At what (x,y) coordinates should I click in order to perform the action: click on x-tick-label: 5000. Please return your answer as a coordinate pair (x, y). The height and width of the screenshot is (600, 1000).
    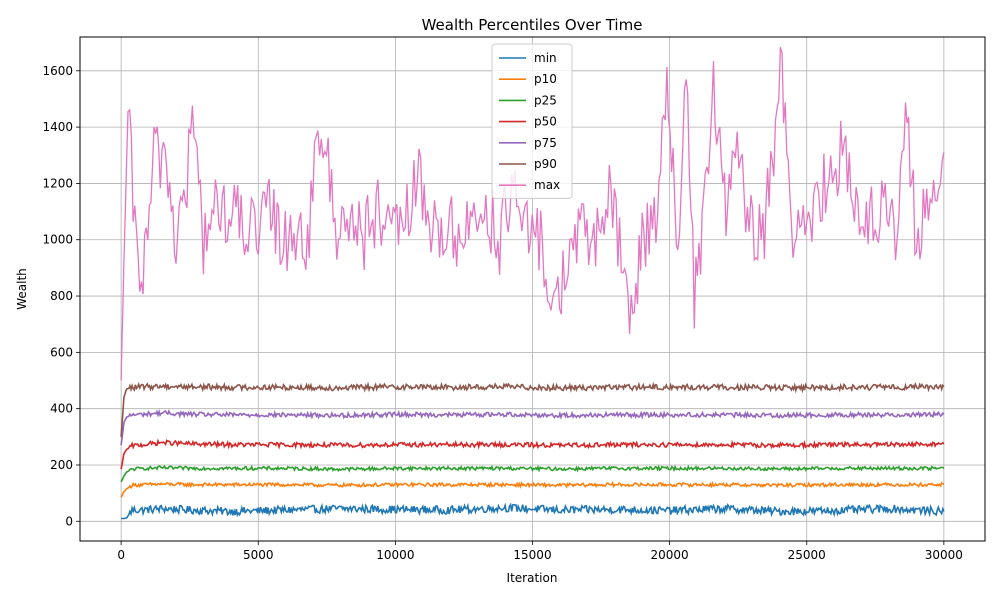
    Looking at the image, I should click on (258, 555).